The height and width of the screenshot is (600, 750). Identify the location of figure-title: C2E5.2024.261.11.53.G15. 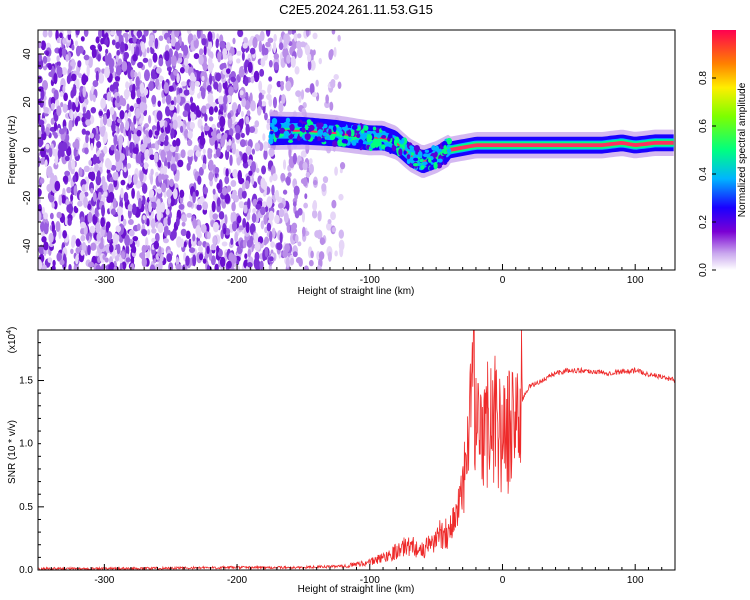
(356, 9).